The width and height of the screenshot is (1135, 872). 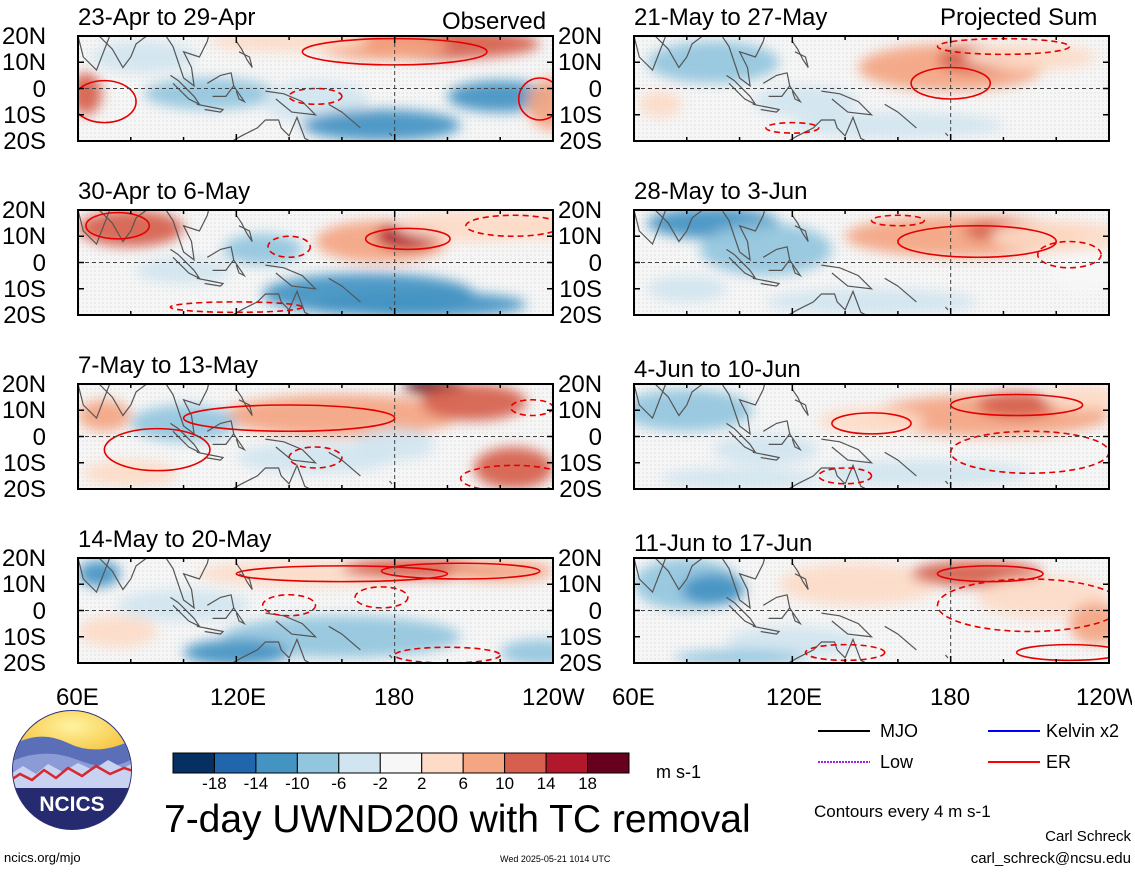 I want to click on panel-title-p2: 7-May to 13-May, so click(x=168, y=365).